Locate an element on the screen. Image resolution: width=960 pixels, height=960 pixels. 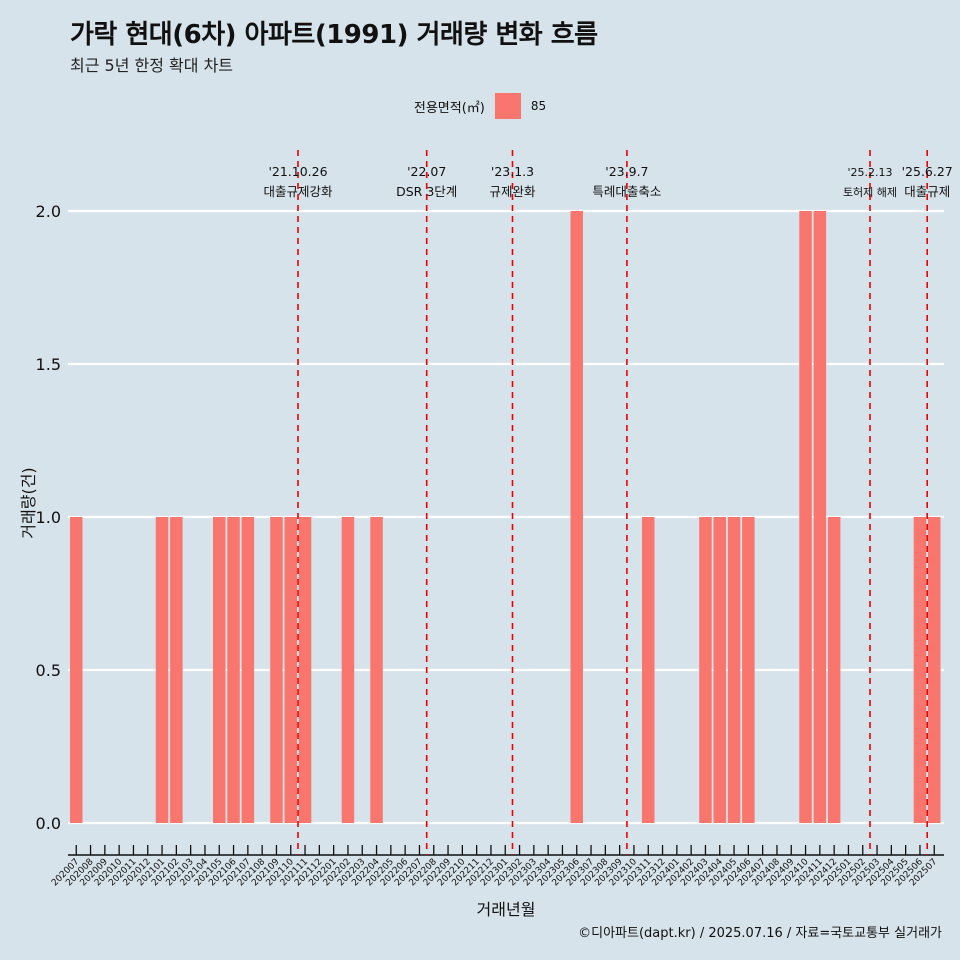
event-date-label: '21.10.26 is located at coordinates (297, 171).